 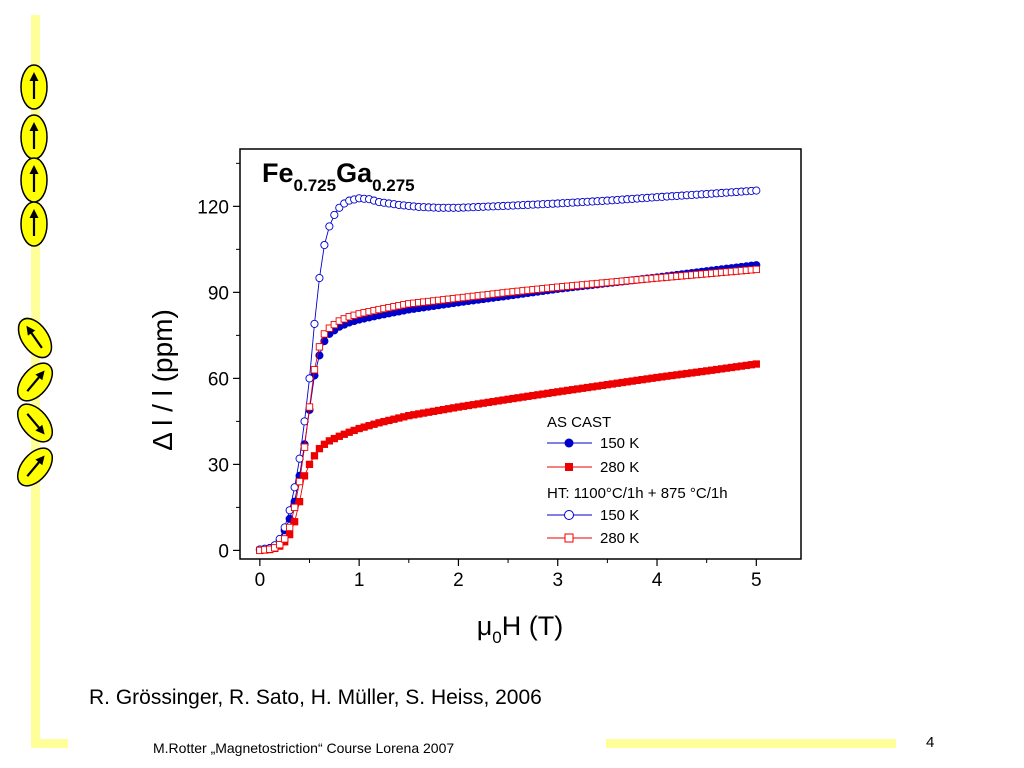 I want to click on decorative-yellow-bottom-bar-left, so click(x=49, y=743).